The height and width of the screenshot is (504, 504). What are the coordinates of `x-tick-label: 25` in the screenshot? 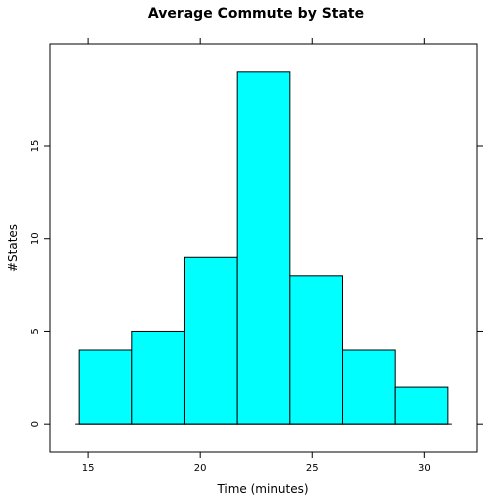 It's located at (312, 468).